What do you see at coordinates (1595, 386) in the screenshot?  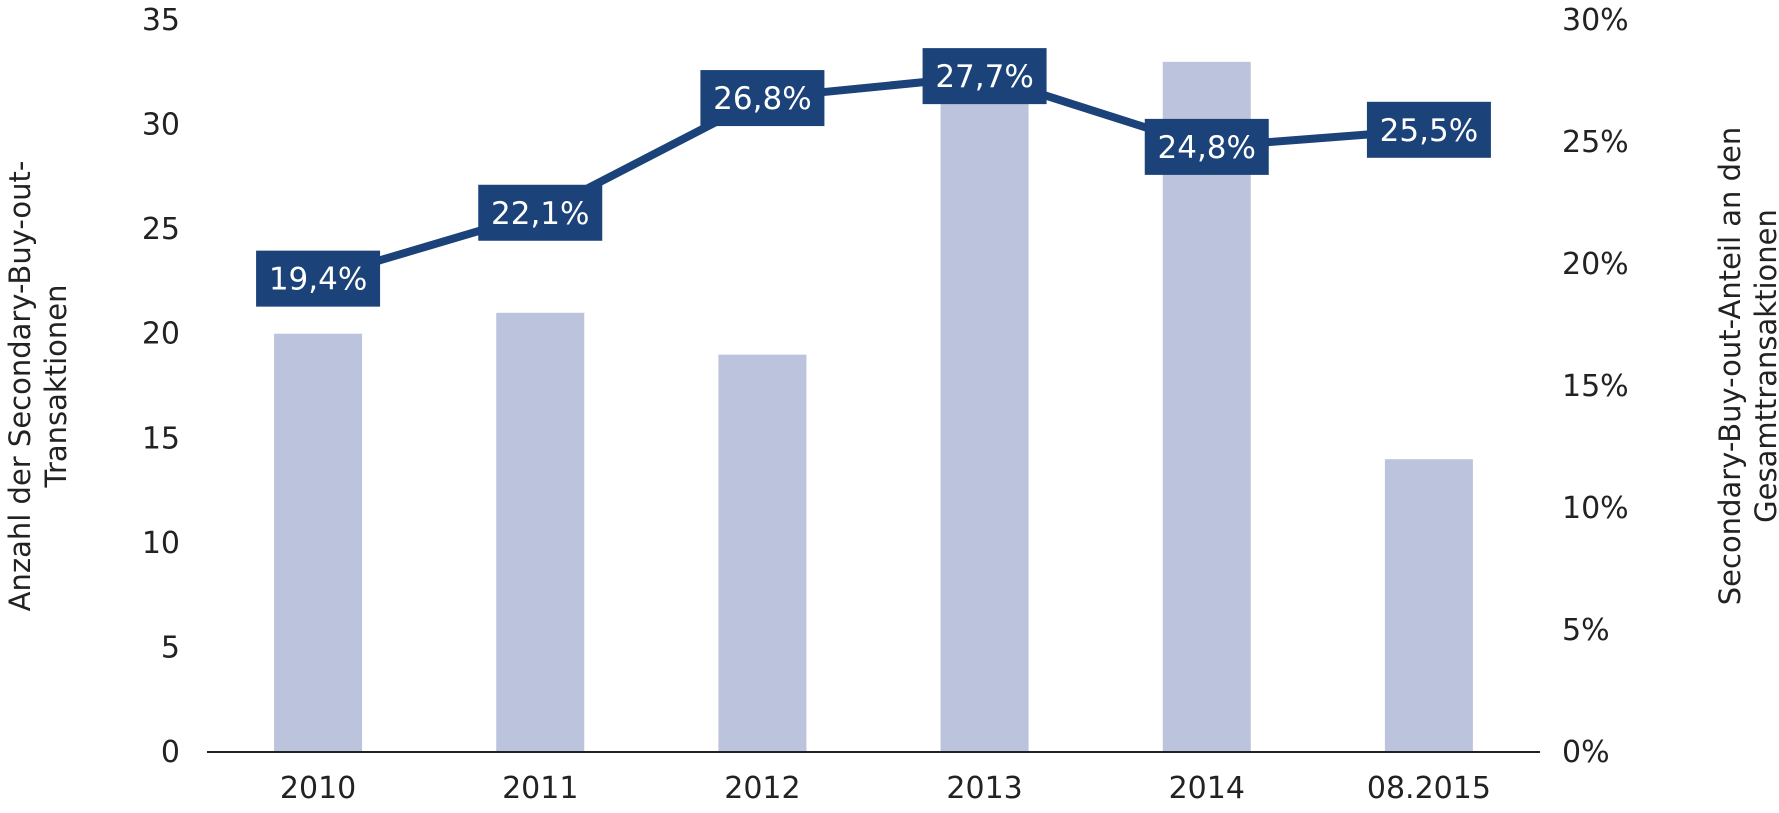 I see `y-right-tick-label: 15%` at bounding box center [1595, 386].